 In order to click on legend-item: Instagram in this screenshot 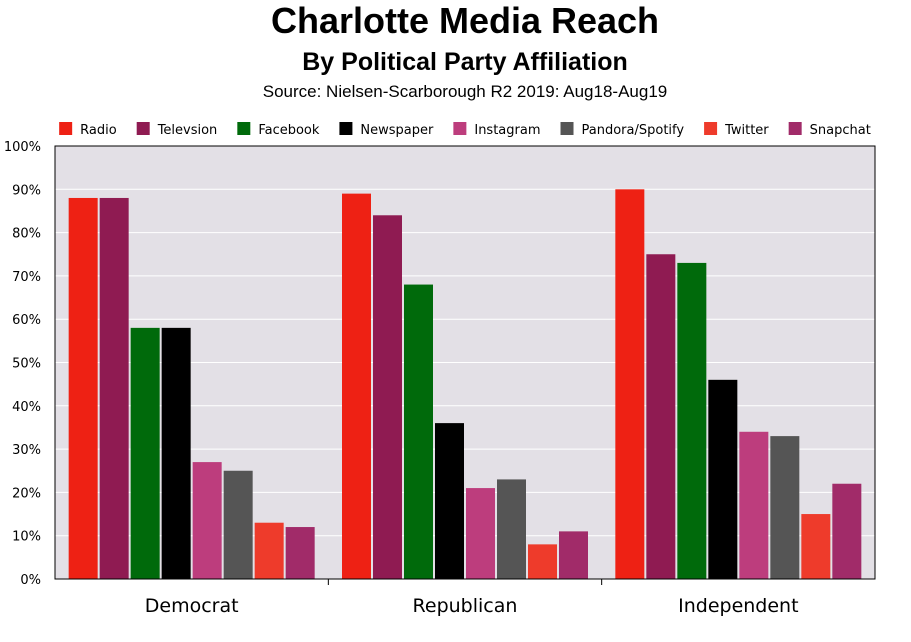, I will do `click(497, 130)`.